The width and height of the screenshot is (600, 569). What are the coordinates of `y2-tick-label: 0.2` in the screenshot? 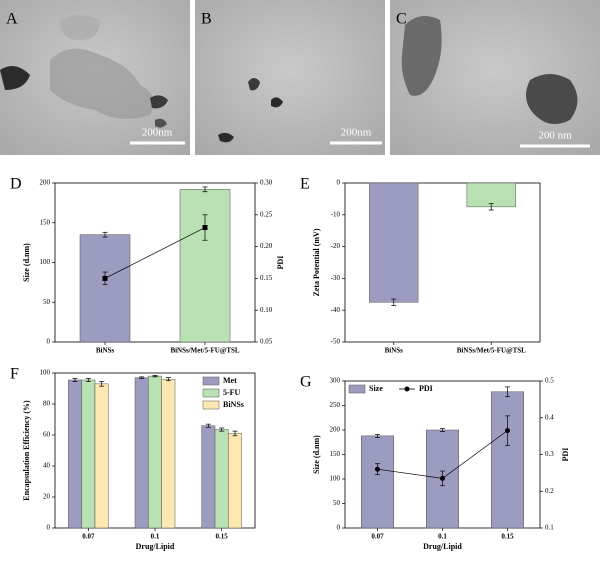 It's located at (549, 491).